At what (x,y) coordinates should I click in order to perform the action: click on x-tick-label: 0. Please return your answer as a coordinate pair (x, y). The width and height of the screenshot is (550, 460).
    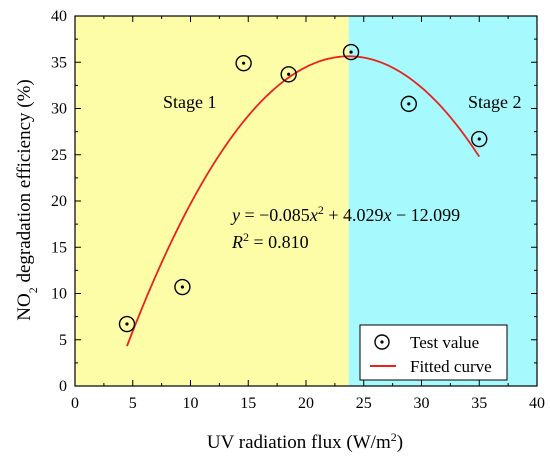
    Looking at the image, I should click on (75, 403).